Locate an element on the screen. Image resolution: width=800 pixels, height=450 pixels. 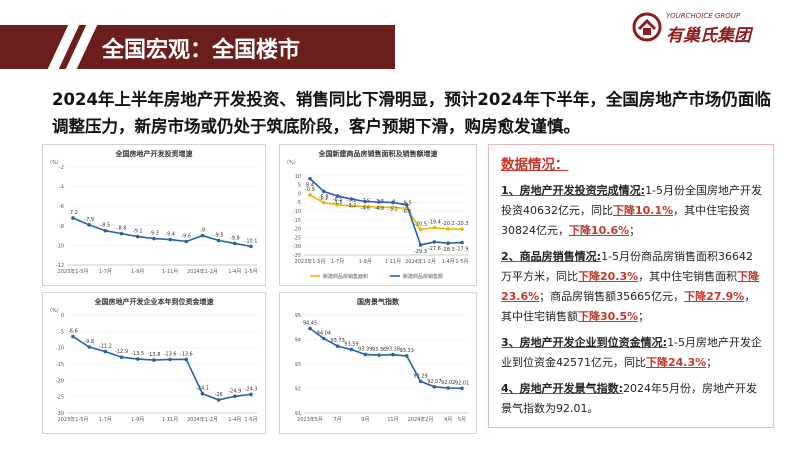
chart-unit-label: （%） is located at coordinates (54, 311).